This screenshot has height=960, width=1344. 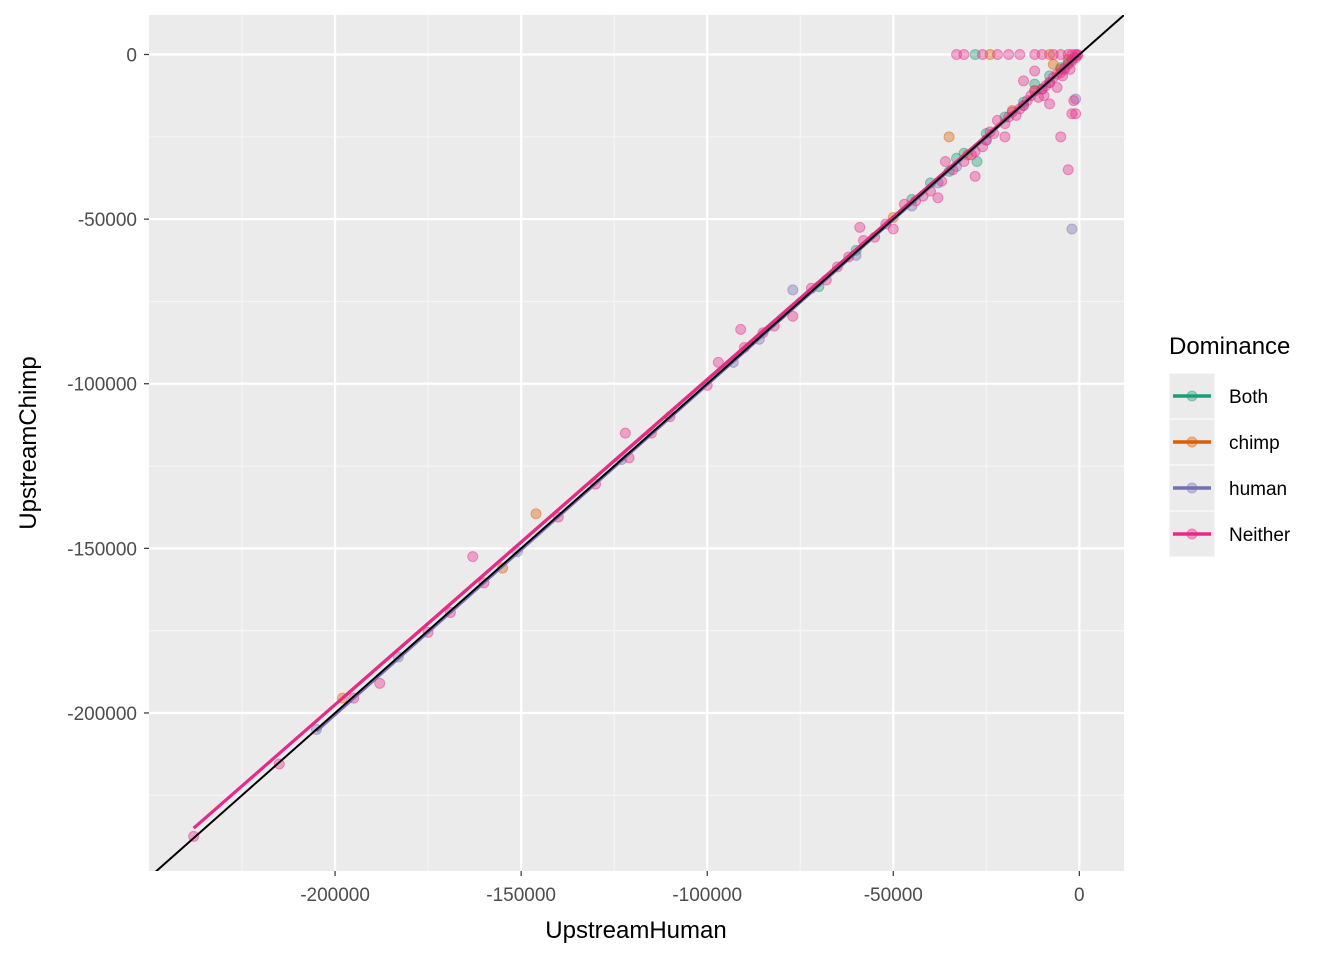 I want to click on legend-label-chimp: chimp, so click(x=1254, y=443).